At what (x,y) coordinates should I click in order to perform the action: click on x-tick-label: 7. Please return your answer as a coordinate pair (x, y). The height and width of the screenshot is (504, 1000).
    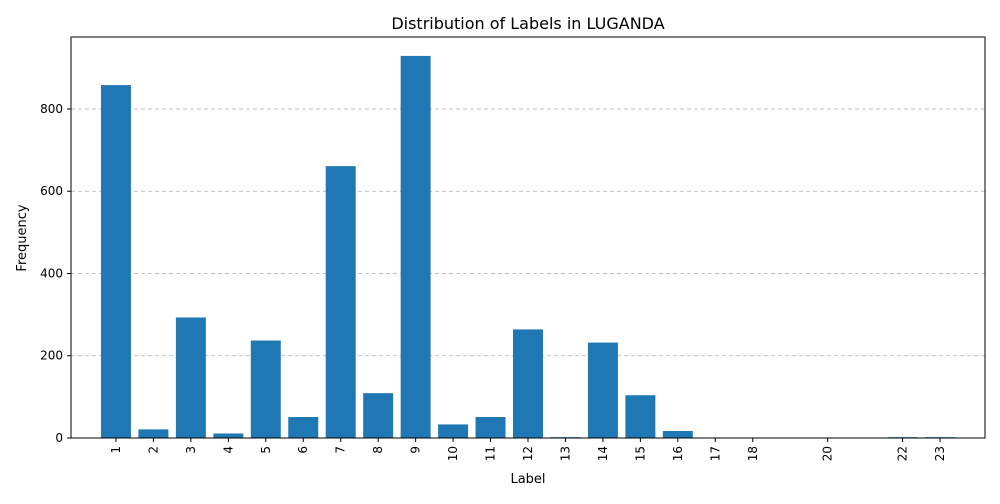
    Looking at the image, I should click on (341, 450).